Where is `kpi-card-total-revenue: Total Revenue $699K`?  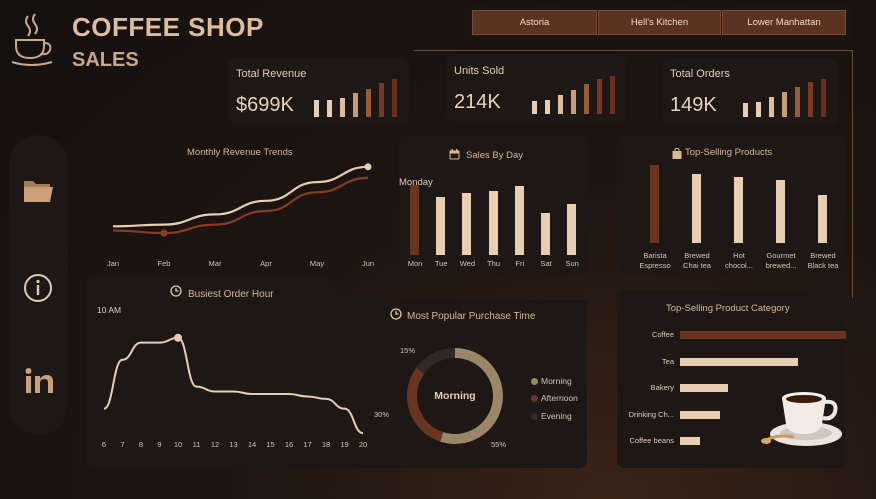 kpi-card-total-revenue: Total Revenue $699K is located at coordinates (318, 91).